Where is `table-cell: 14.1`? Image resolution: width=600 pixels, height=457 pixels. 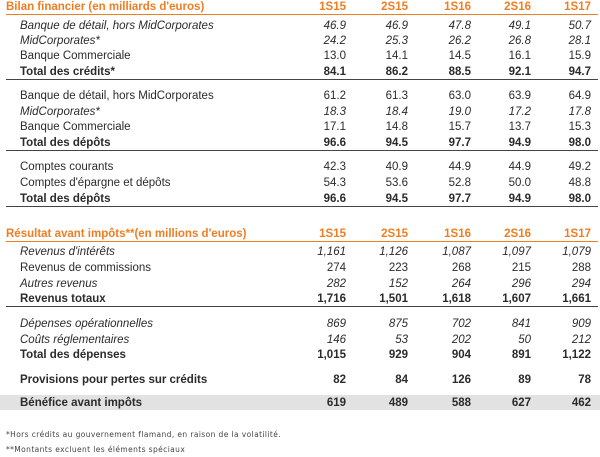 table-cell: 14.1 is located at coordinates (396, 55).